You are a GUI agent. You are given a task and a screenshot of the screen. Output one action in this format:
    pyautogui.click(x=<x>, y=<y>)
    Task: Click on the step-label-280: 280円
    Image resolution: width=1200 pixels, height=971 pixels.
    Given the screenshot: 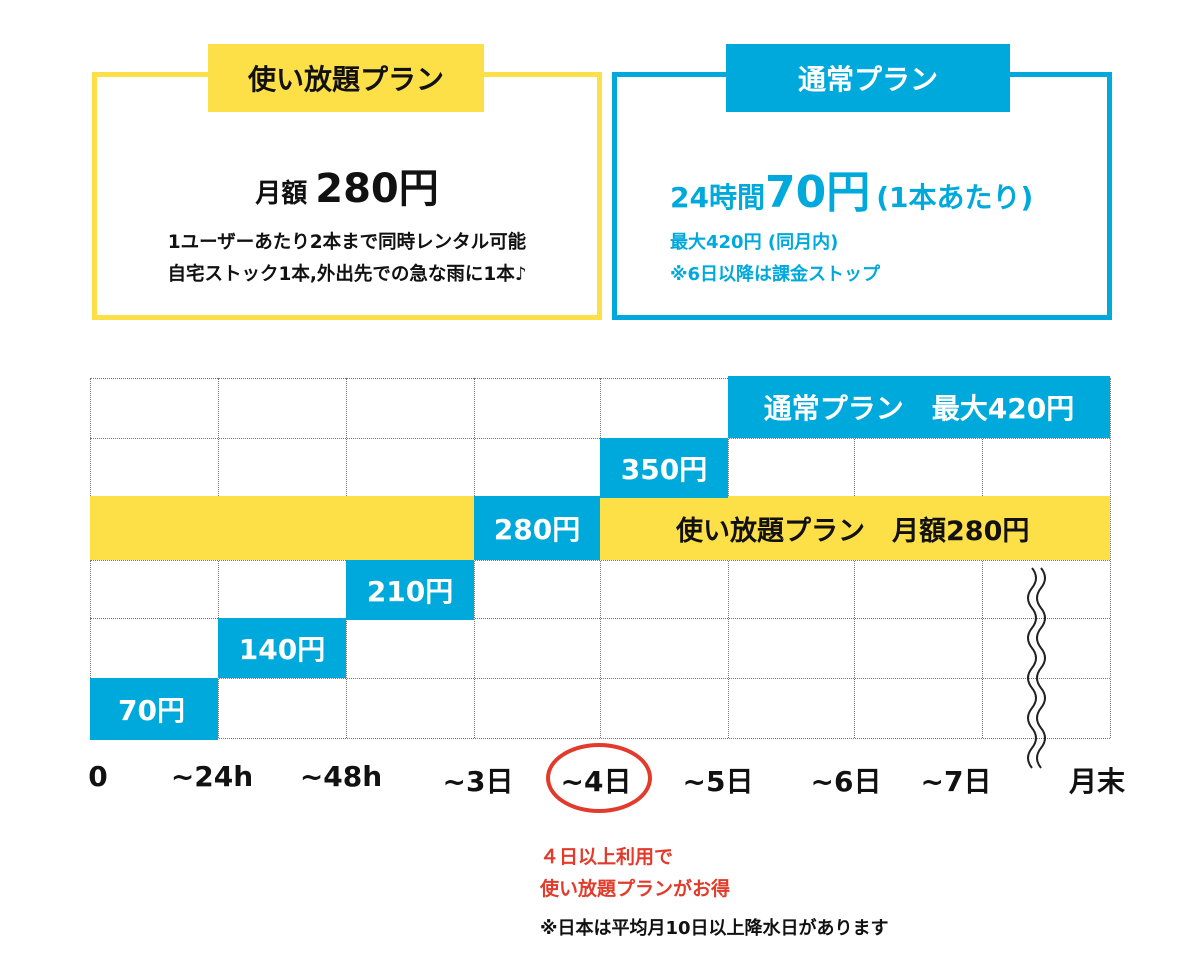 What is the action you would take?
    pyautogui.click(x=537, y=529)
    